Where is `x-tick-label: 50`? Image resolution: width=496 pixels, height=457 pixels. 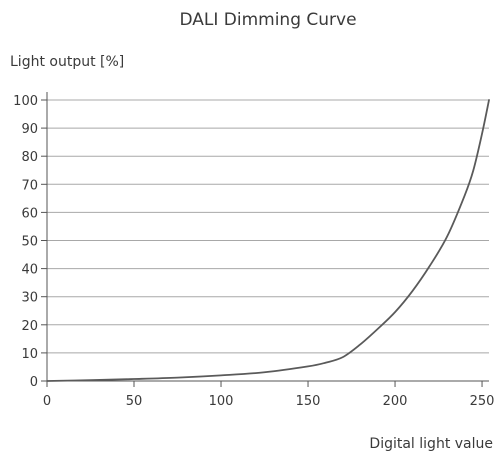
x-tick-label: 50 is located at coordinates (134, 401).